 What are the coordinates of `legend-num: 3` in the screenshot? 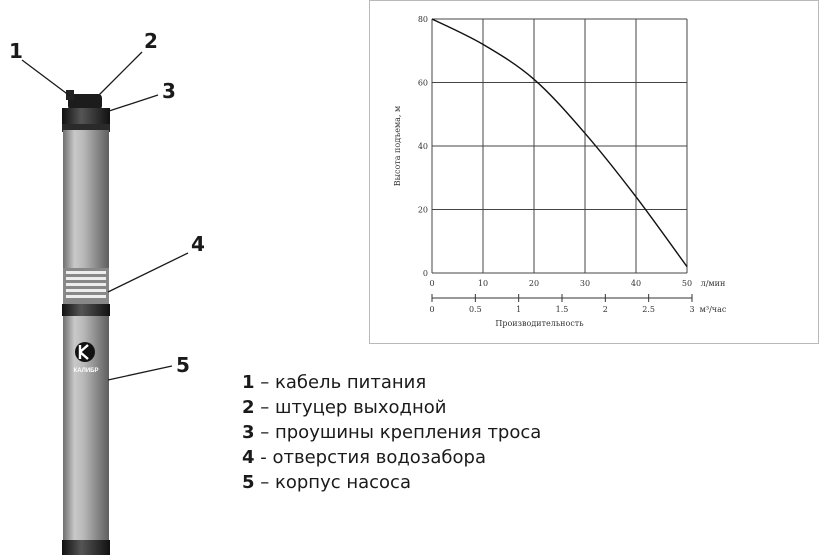 It's located at (248, 432).